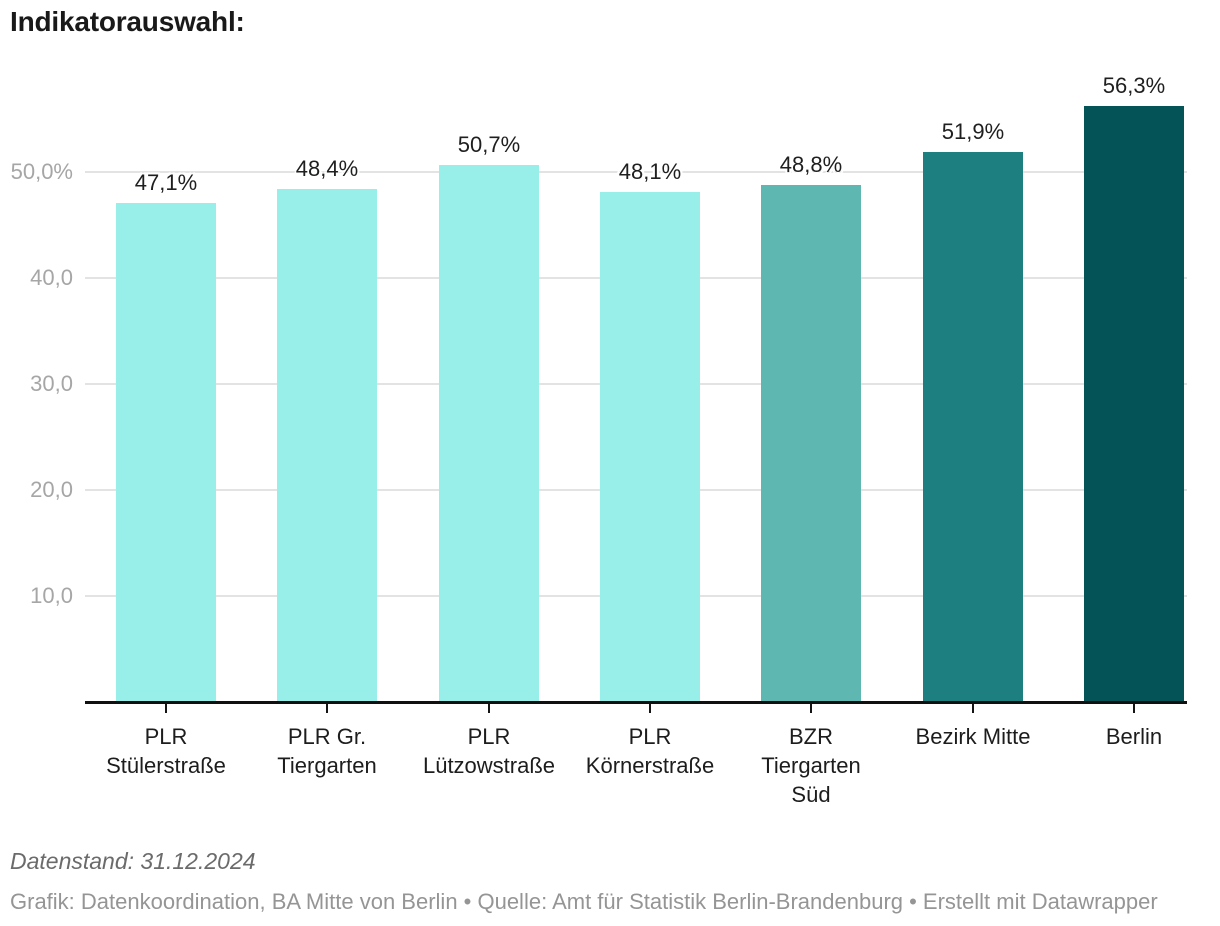 The height and width of the screenshot is (926, 1220). Describe the element at coordinates (41, 172) in the screenshot. I see `y-tick-label: 50,0%` at that location.